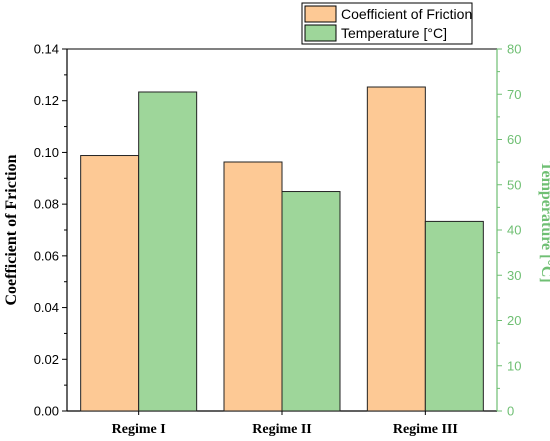 The width and height of the screenshot is (550, 441). Describe the element at coordinates (50, 230) in the screenshot. I see `left-axis-ticks: 0.00 0.02 0.04 0.06 0.08 0.10 0.12 0.14` at that location.